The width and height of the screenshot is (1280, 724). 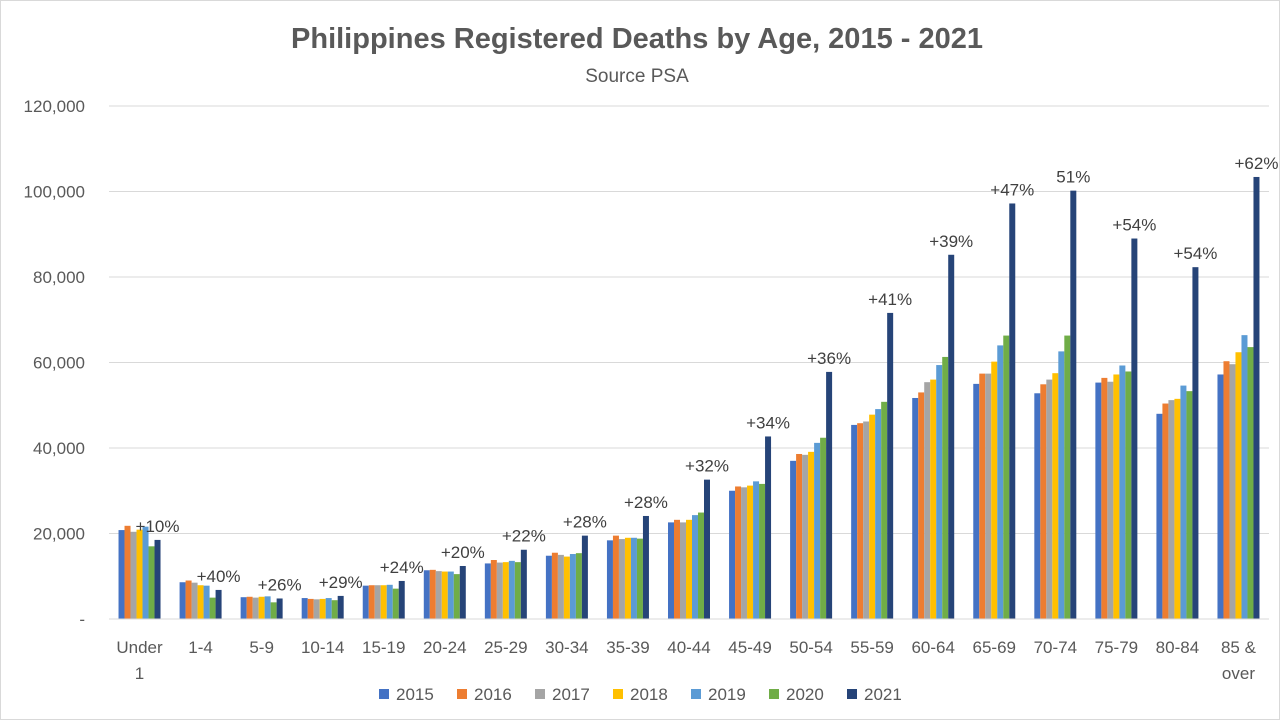 What do you see at coordinates (384, 694) in the screenshot?
I see `legend-swatch-2015` at bounding box center [384, 694].